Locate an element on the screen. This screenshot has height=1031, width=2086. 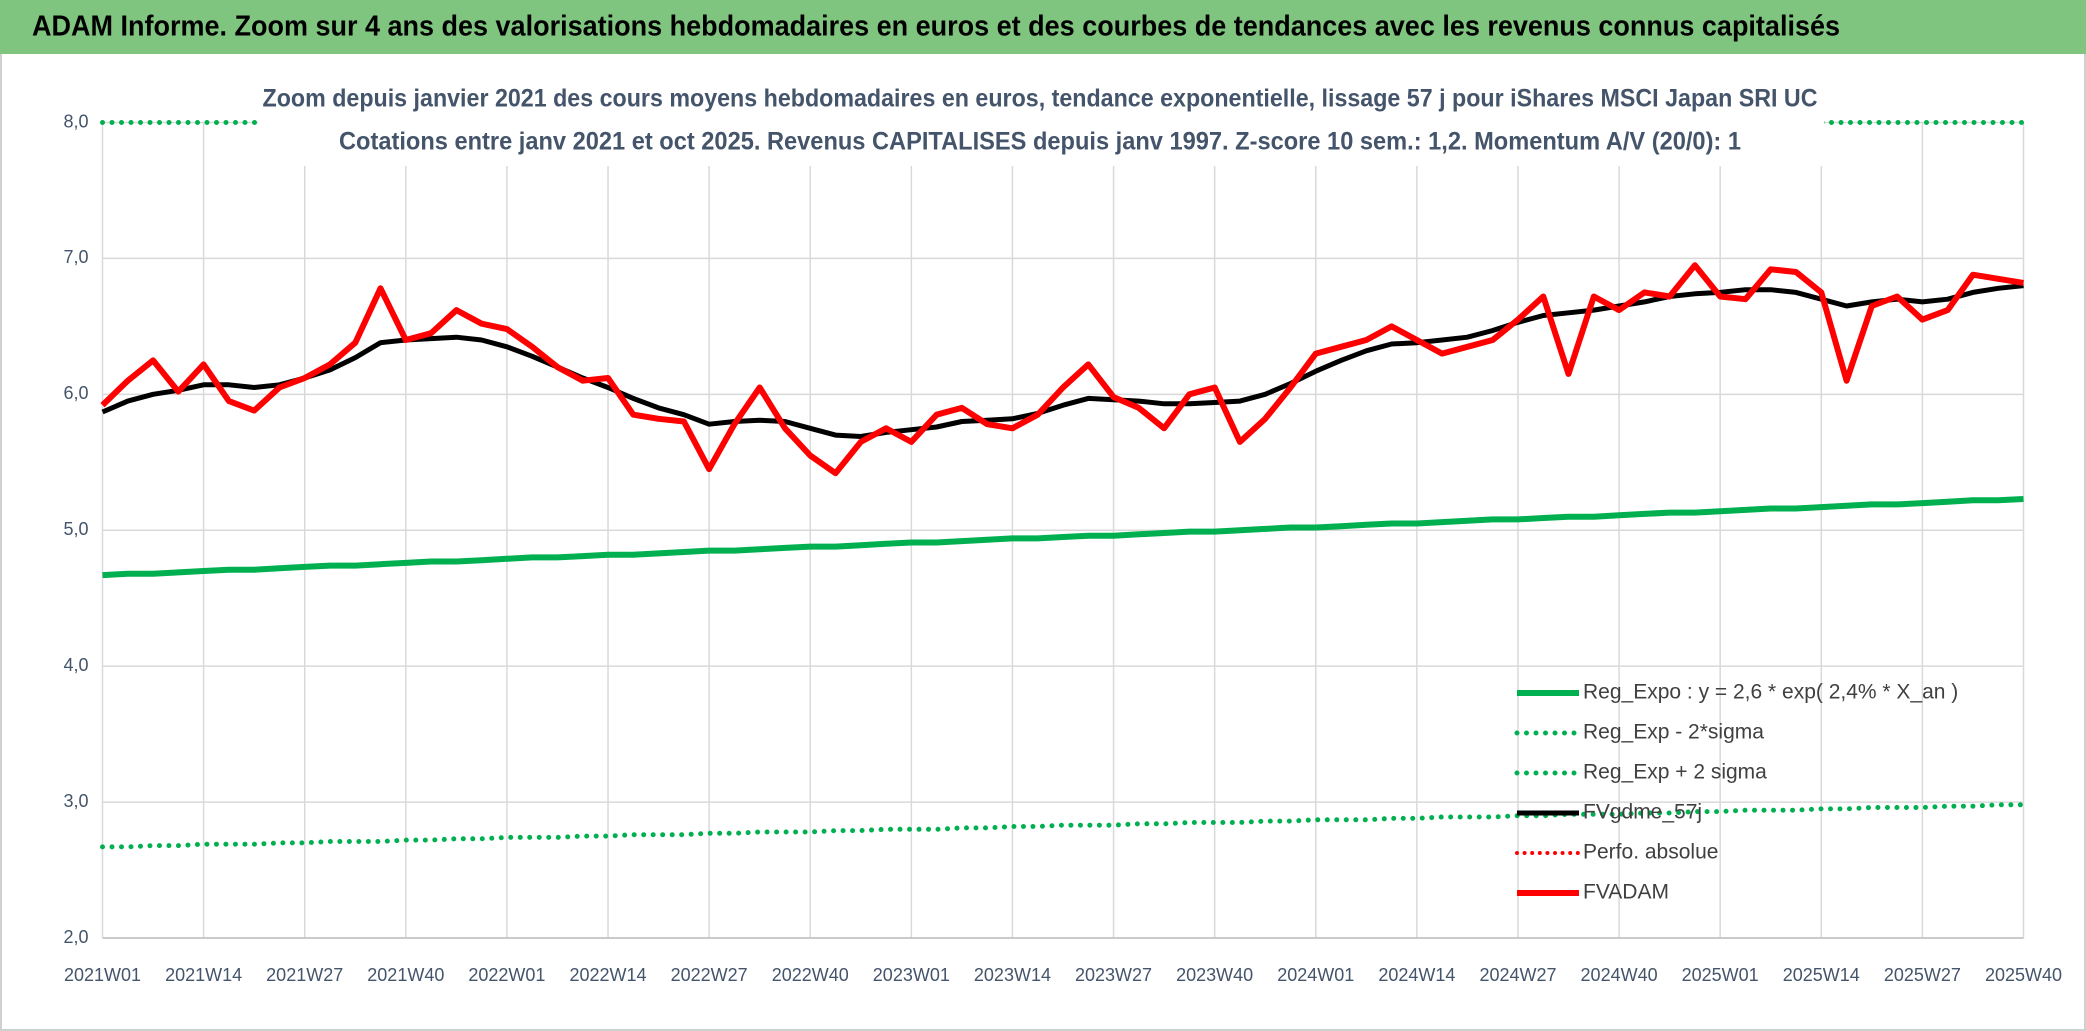
x-tick-label: 2025W27 is located at coordinates (1922, 975).